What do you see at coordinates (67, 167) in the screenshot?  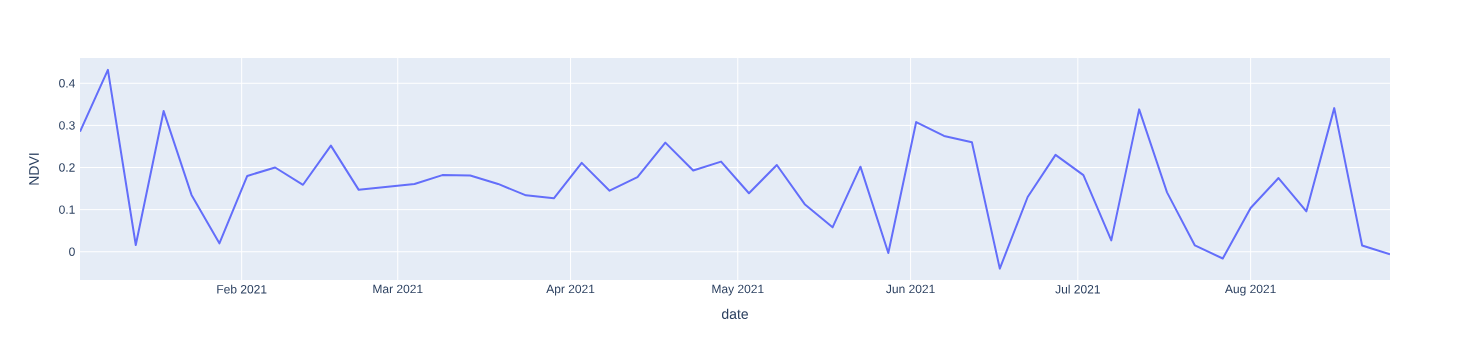 I see `y-tick-label: 0.2` at bounding box center [67, 167].